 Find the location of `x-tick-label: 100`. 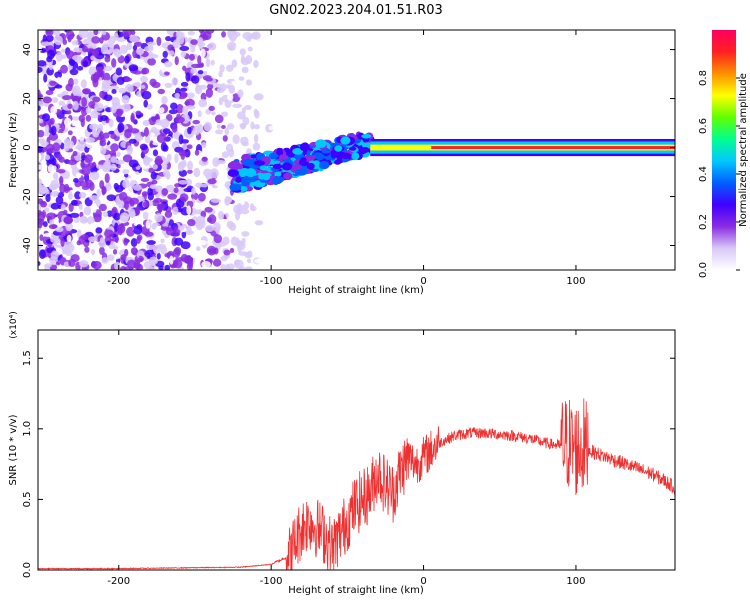

x-tick-label: 100 is located at coordinates (575, 581).